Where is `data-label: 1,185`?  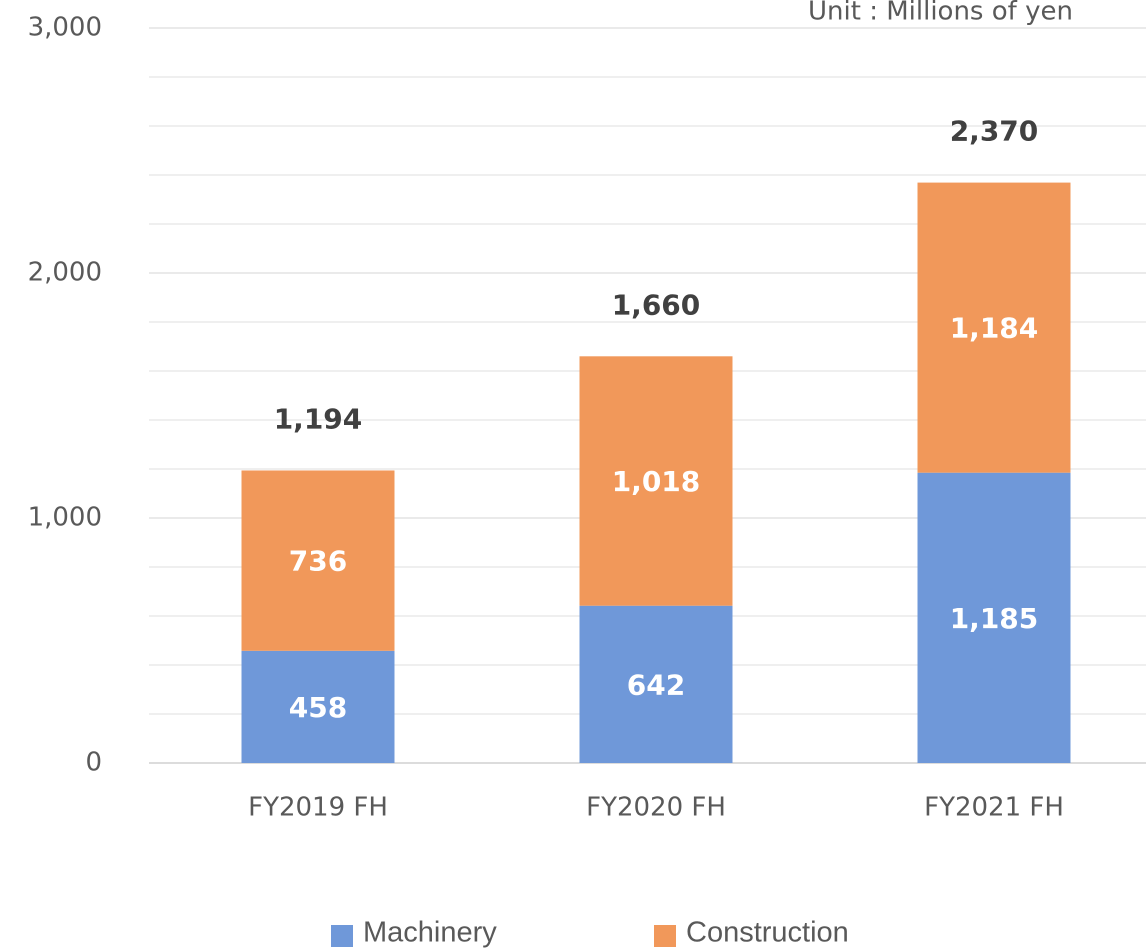
data-label: 1,185 is located at coordinates (994, 618).